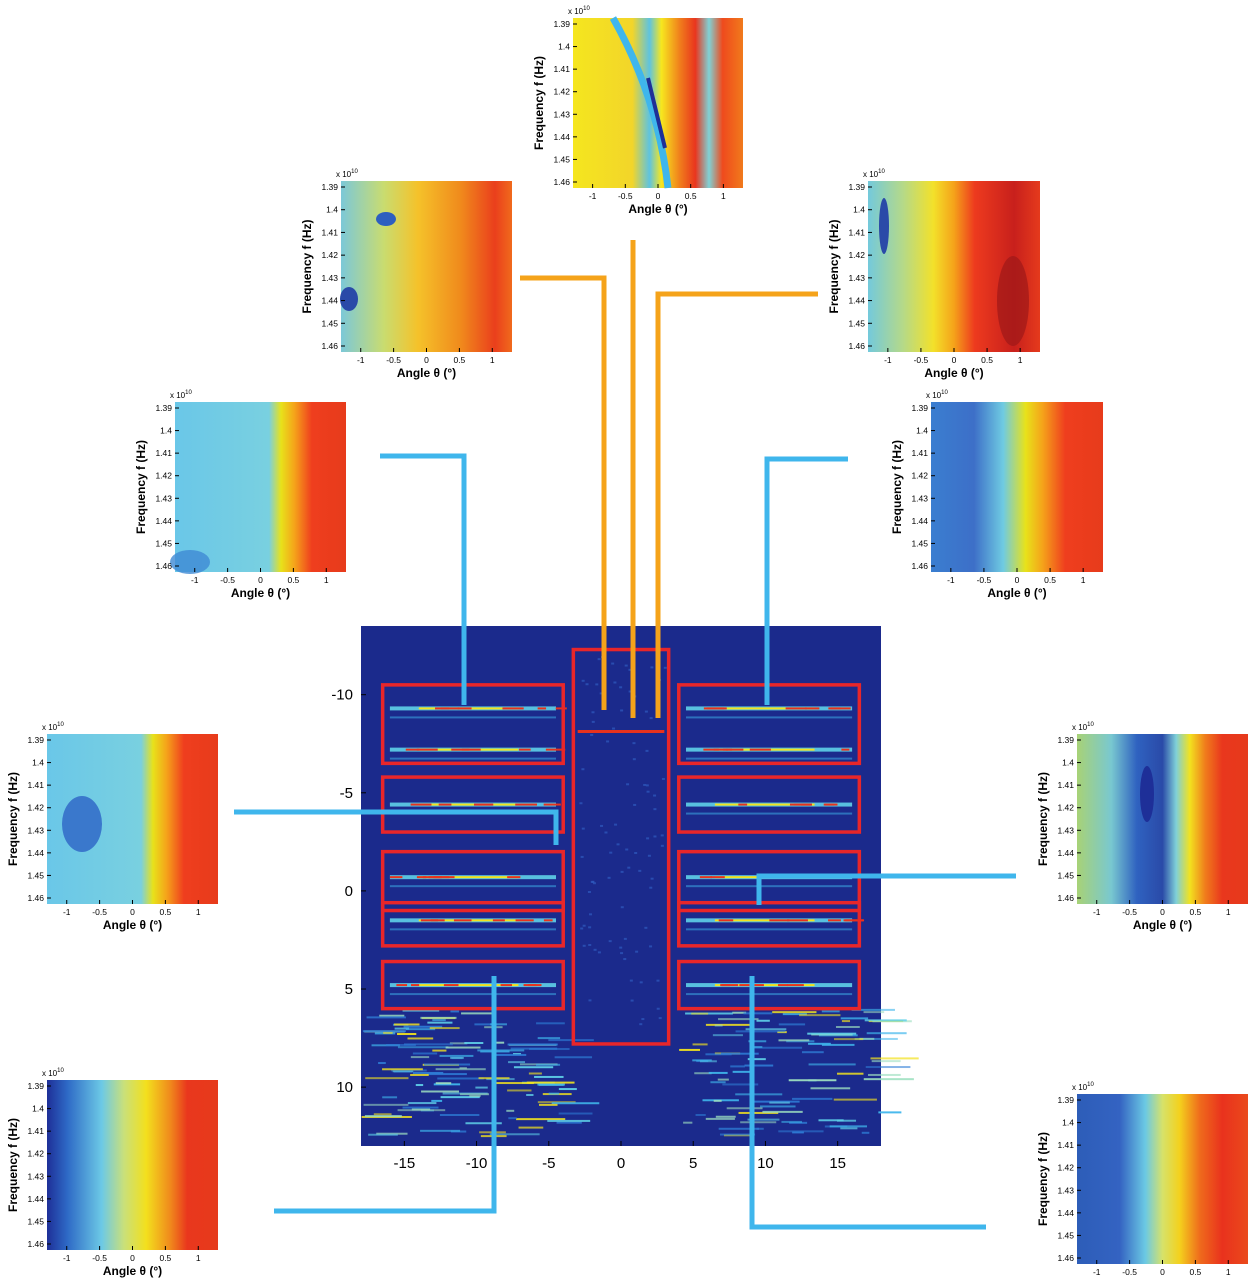  Describe the element at coordinates (1228, 912) in the screenshot. I see `x-tick-label: 1` at that location.